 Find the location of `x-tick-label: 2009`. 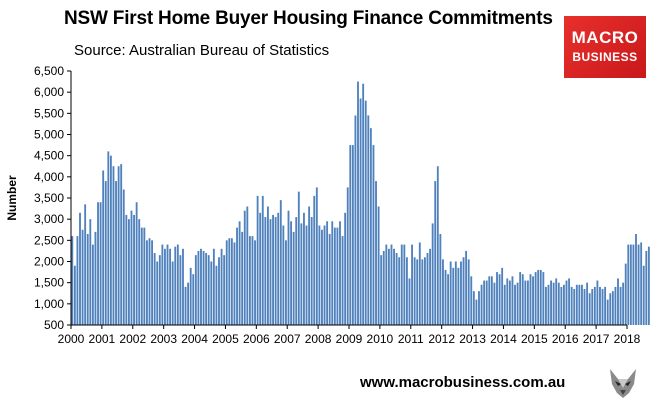

x-tick-label: 2009 is located at coordinates (349, 339).